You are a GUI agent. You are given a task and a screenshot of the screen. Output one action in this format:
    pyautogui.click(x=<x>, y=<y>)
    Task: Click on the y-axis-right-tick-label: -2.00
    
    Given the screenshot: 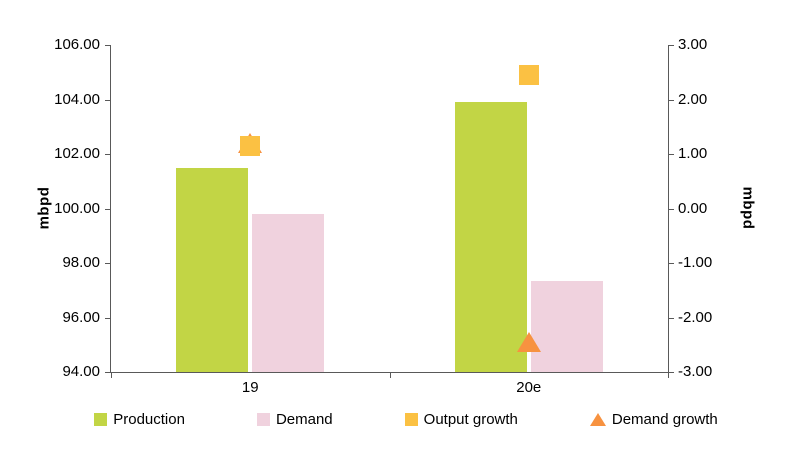 What is the action you would take?
    pyautogui.click(x=695, y=317)
    